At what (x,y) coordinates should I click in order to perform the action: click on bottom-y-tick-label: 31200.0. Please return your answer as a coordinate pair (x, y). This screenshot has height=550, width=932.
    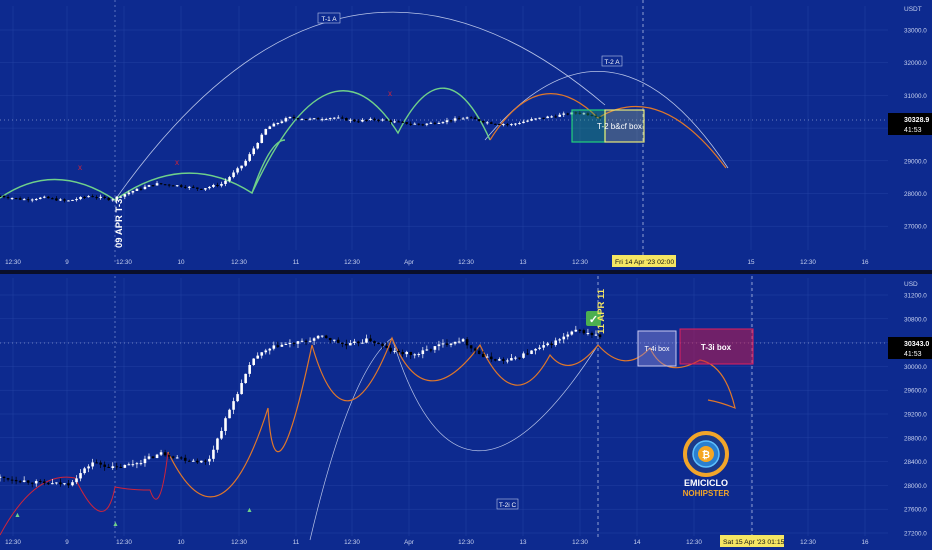
    Looking at the image, I should click on (915, 296).